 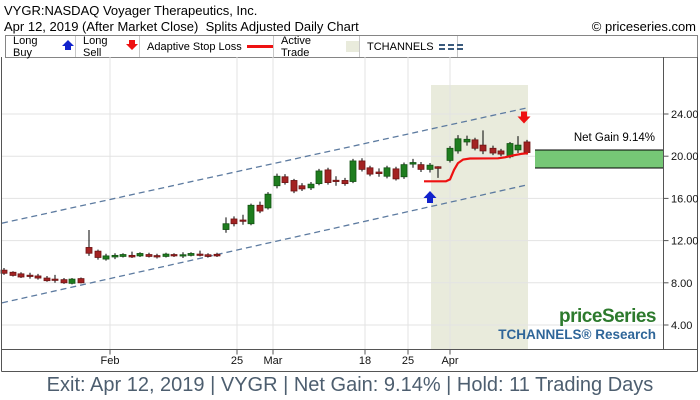 I want to click on legend-item-tchannels: TCHANNELS, so click(x=411, y=46).